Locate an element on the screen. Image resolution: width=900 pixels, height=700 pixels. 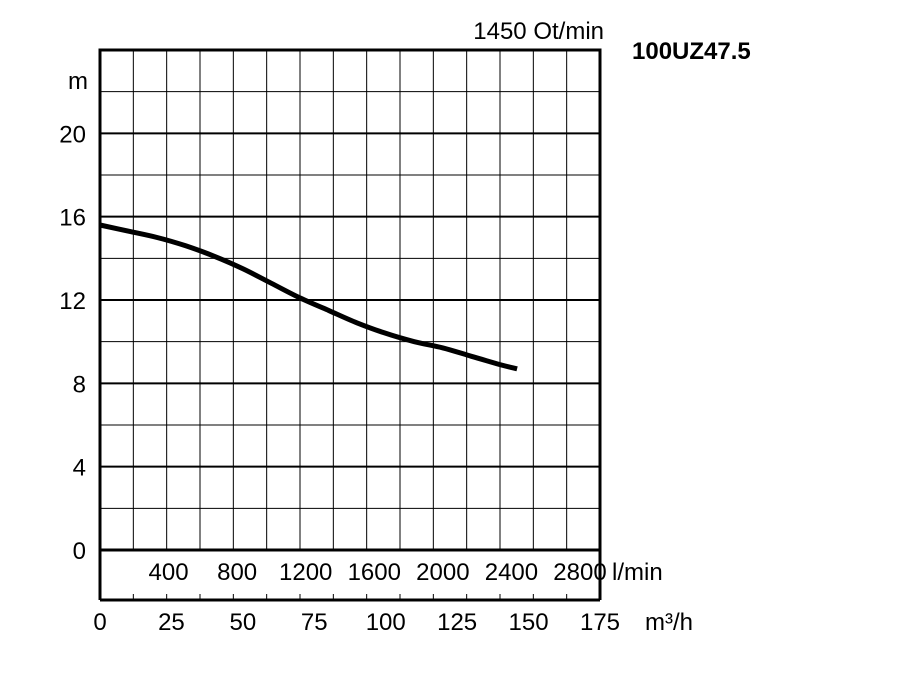
x-lmin-tick-label: 1600 is located at coordinates (374, 572).